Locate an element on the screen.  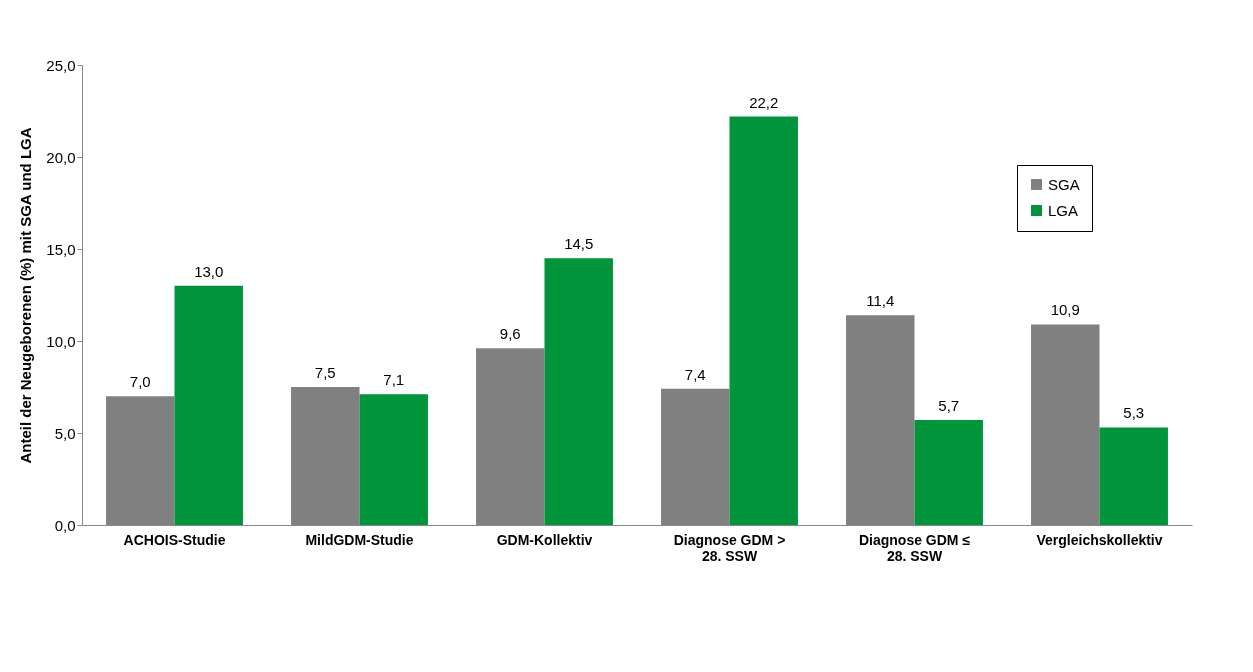
x-tick-label: MildGDM-Studie is located at coordinates (359, 539).